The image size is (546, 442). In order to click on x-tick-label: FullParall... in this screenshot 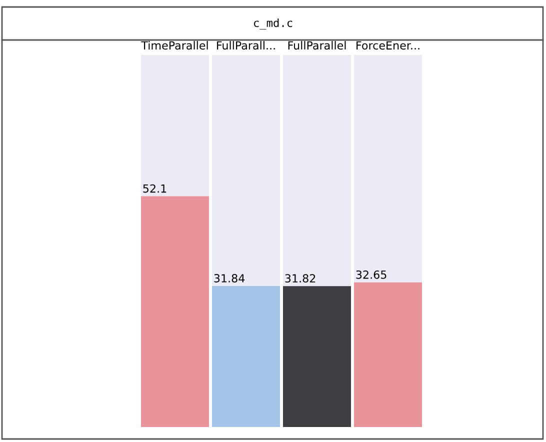, I will do `click(246, 45)`.